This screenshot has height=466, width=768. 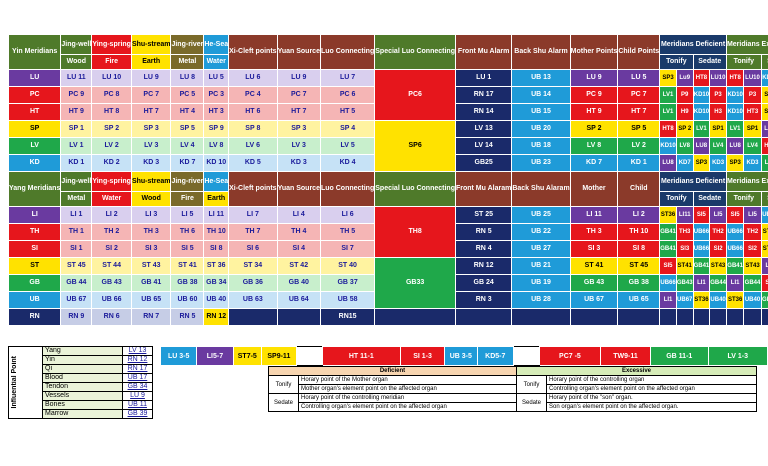 What do you see at coordinates (76, 95) in the screenshot?
I see `point-cell: PC 9` at bounding box center [76, 95].